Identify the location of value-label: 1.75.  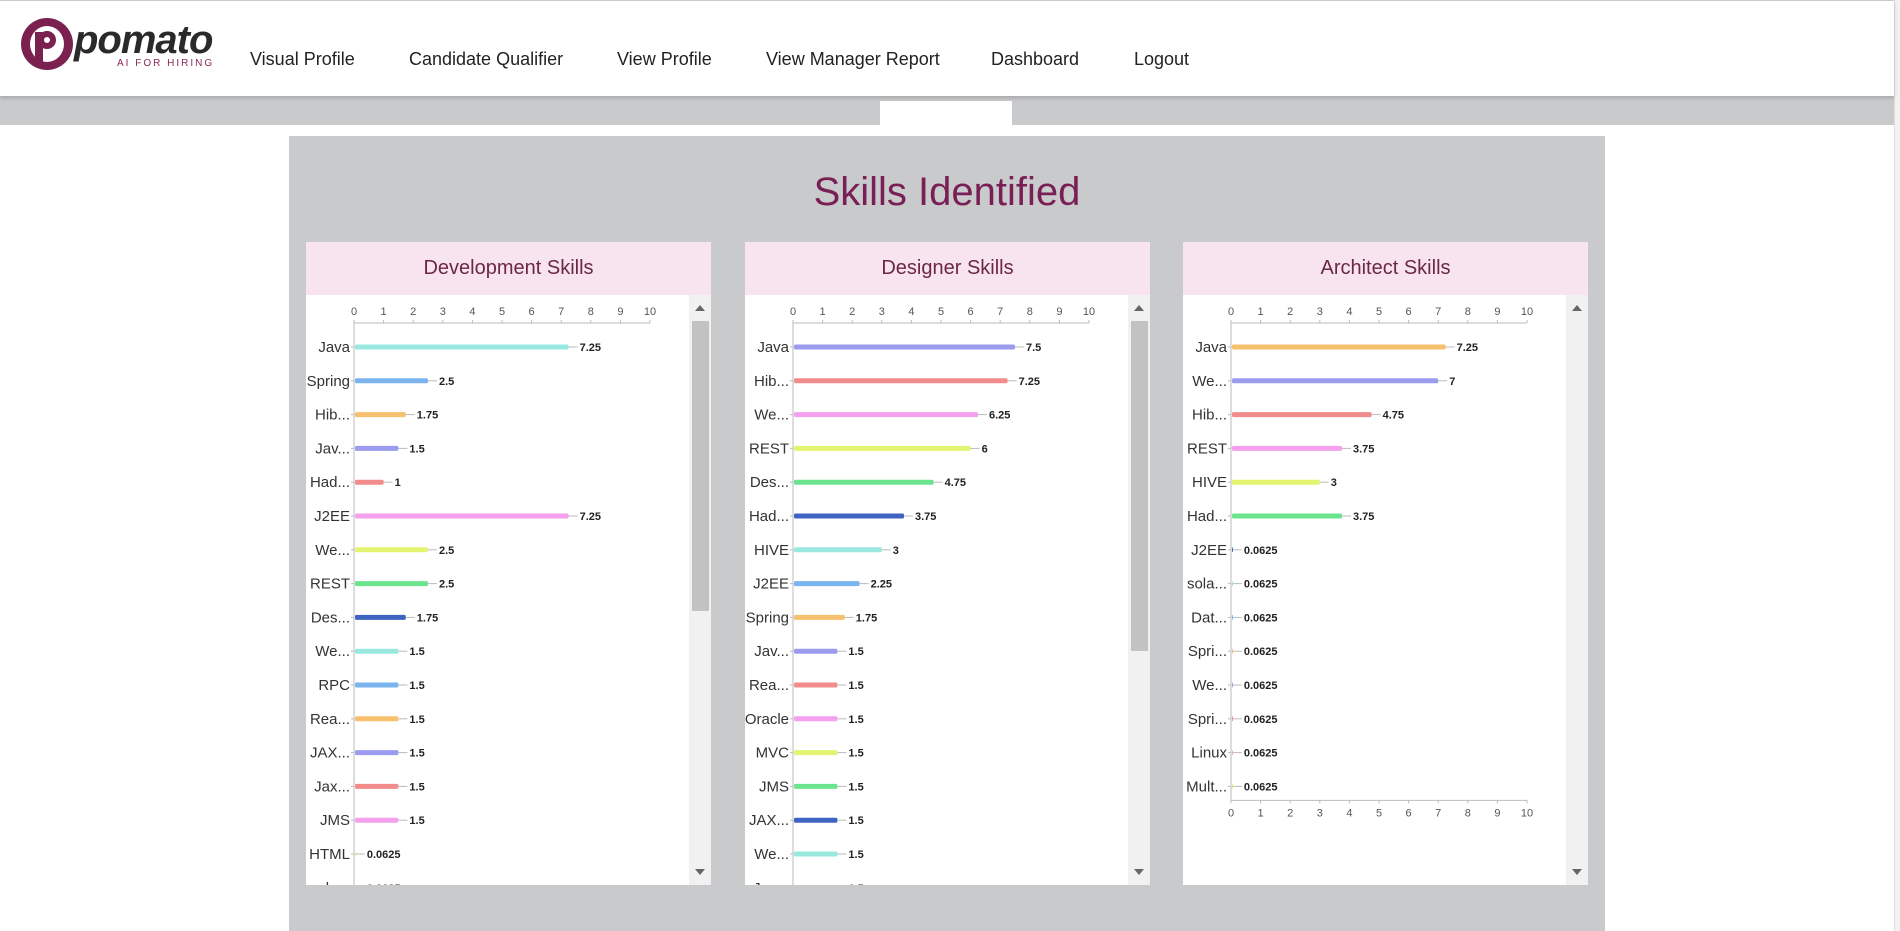
(427, 416).